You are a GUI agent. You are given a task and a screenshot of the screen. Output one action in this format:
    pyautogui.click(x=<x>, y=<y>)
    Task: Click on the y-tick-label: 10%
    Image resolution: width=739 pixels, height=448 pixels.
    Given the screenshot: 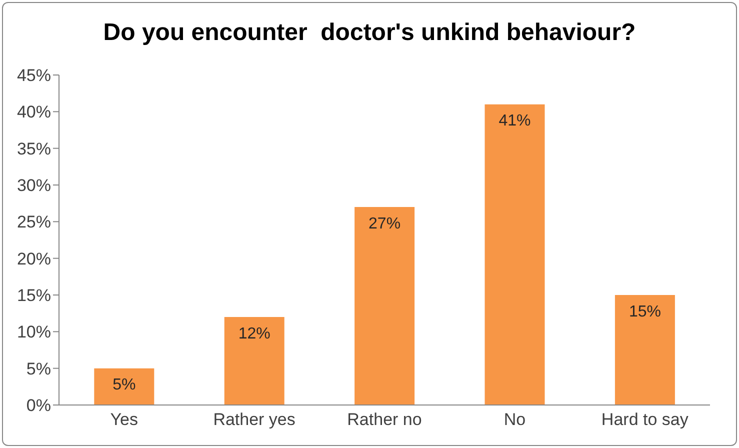 What is the action you would take?
    pyautogui.click(x=33, y=332)
    